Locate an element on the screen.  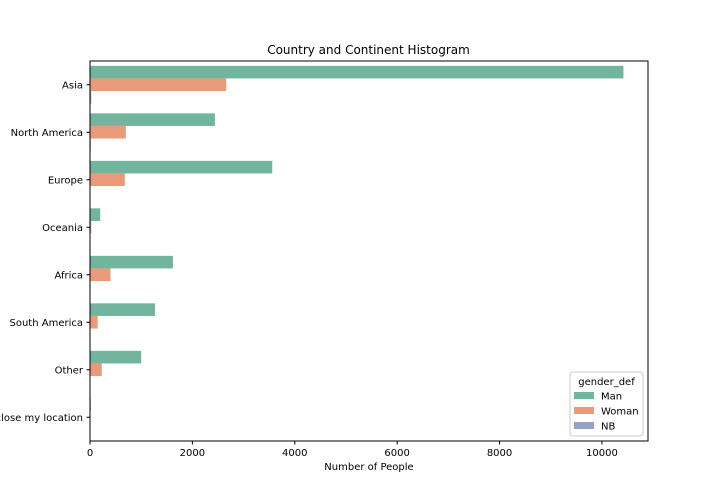
x-tick-label: 8000 is located at coordinates (499, 453).